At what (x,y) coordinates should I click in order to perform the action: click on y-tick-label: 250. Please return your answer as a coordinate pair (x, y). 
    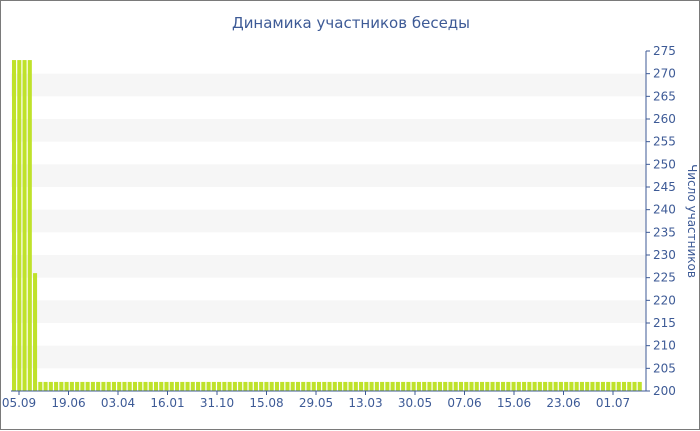
    Looking at the image, I should click on (664, 164).